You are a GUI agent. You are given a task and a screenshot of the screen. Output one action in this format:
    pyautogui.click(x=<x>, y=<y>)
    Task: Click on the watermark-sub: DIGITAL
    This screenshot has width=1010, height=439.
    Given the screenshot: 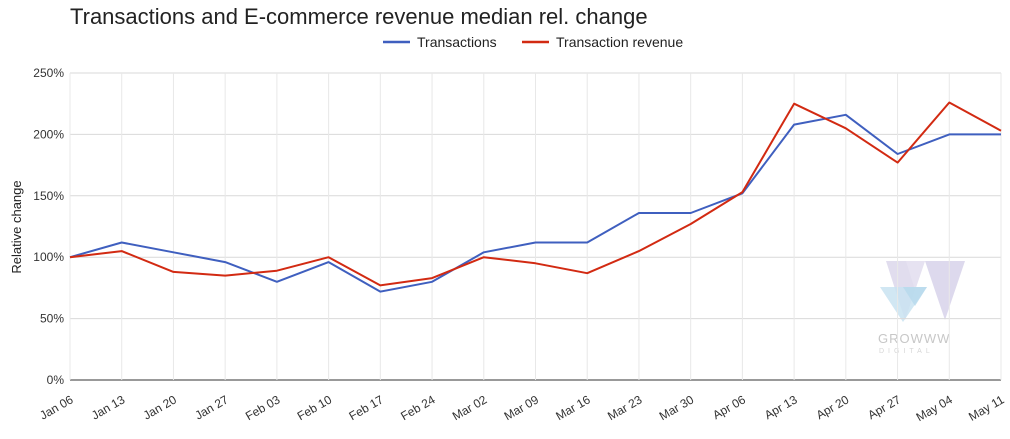 What is the action you would take?
    pyautogui.click(x=906, y=351)
    